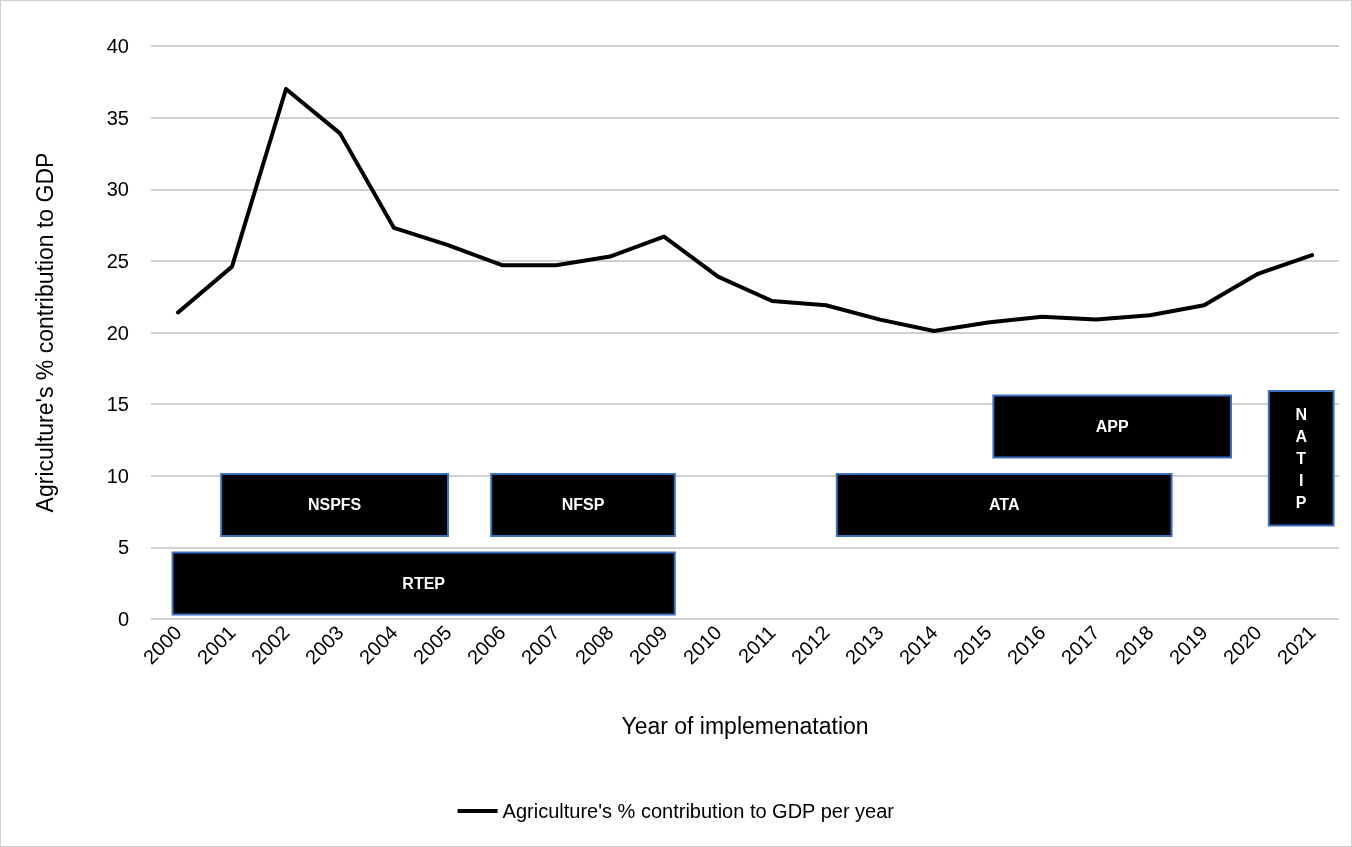 This screenshot has width=1352, height=847. I want to click on band-label: RTEP, so click(424, 583).